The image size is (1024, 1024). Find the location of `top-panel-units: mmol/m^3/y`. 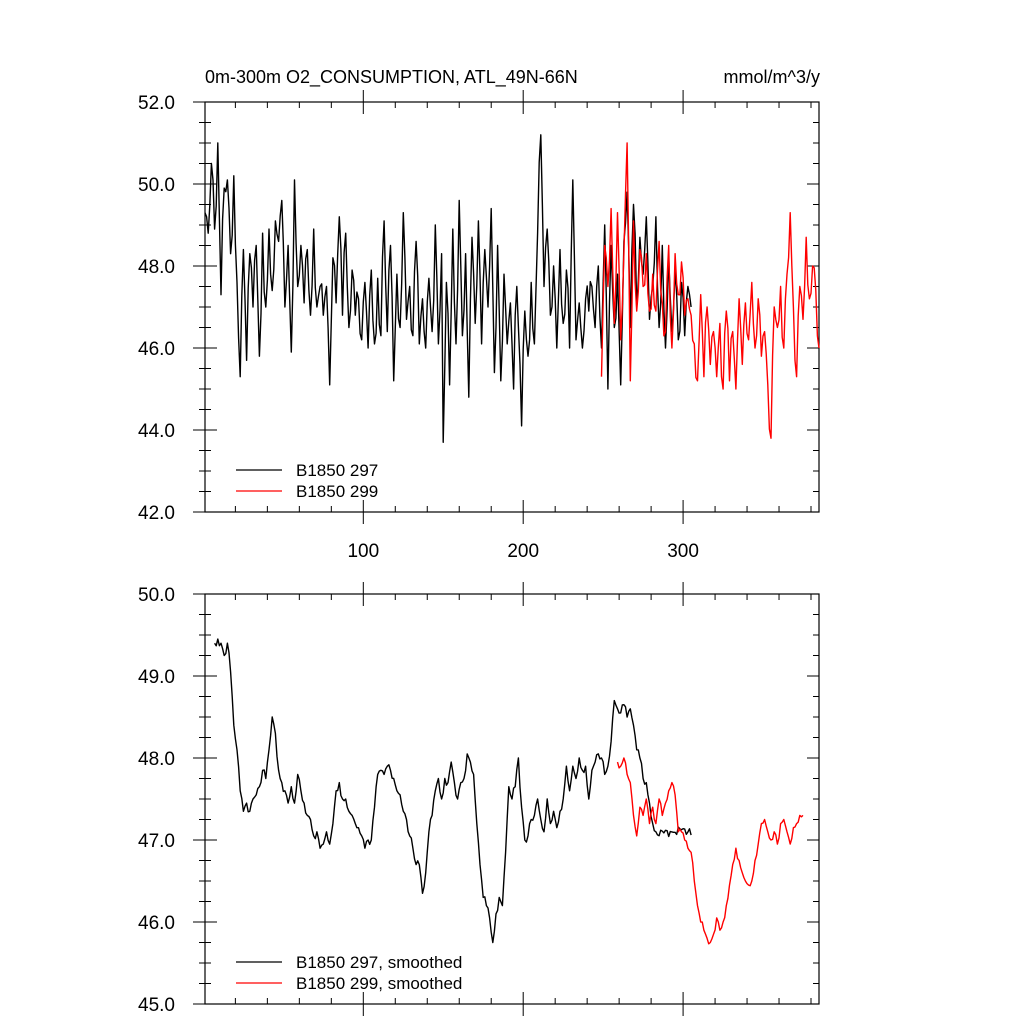

top-panel-units: mmol/m^3/y is located at coordinates (772, 77).